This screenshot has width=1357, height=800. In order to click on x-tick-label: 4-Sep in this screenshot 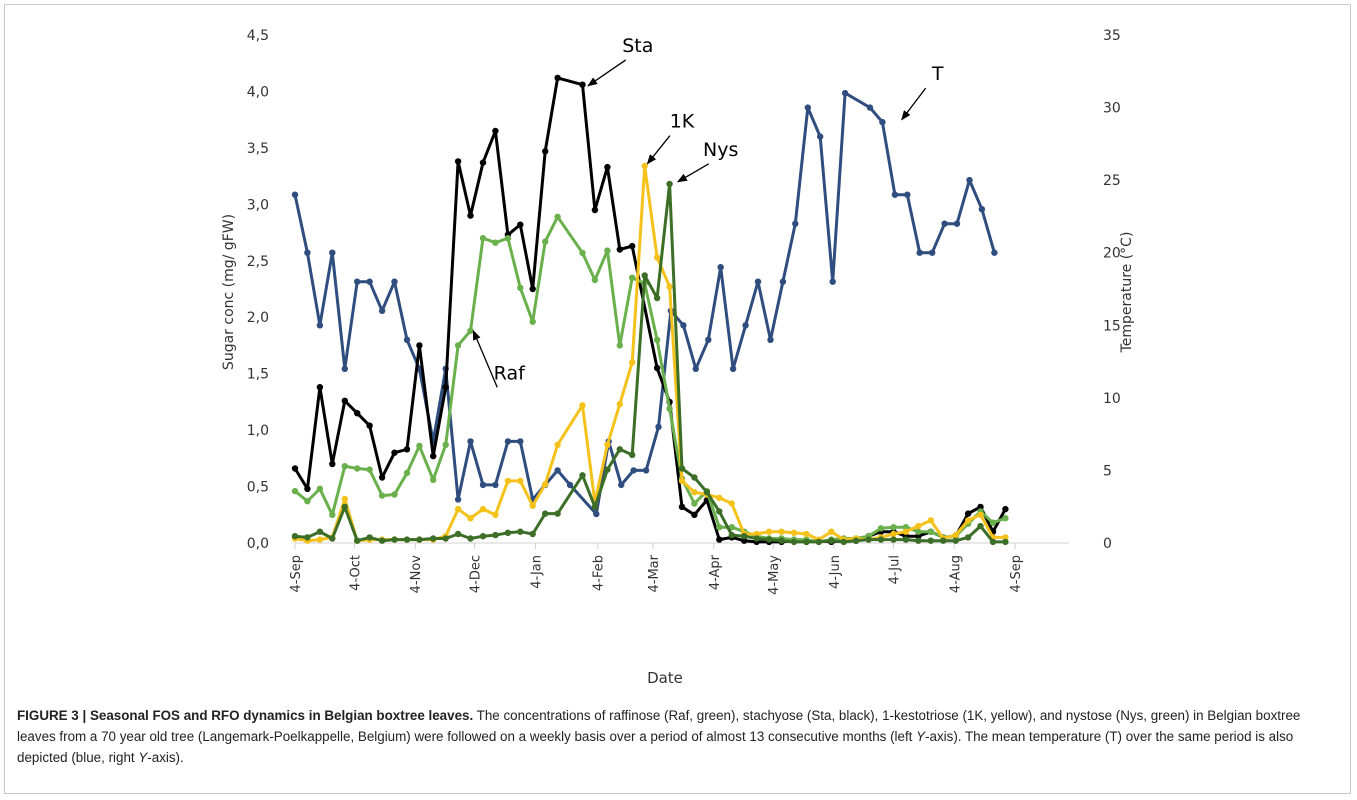, I will do `click(1016, 573)`.